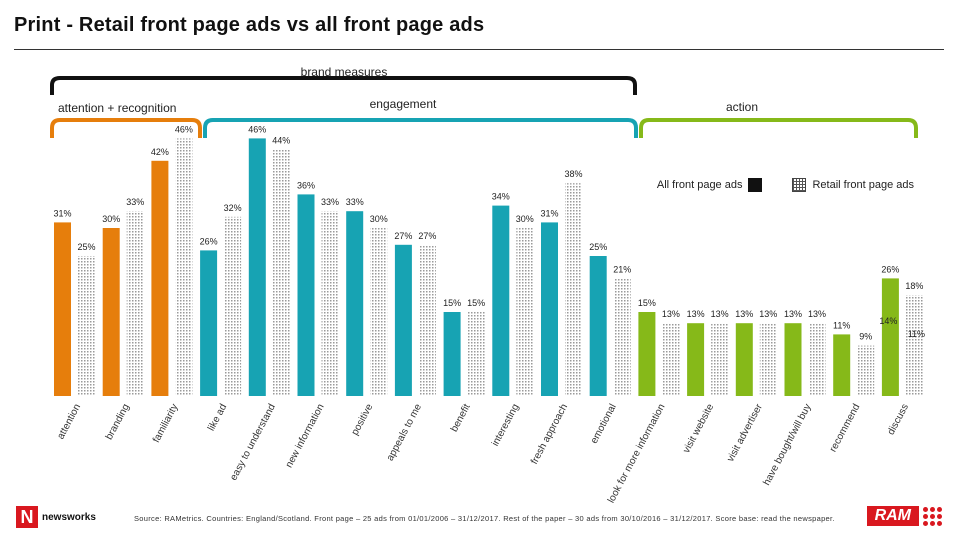 The width and height of the screenshot is (960, 540). Describe the element at coordinates (281, 272) in the screenshot. I see `bar-retail-easy-to-understand` at that location.